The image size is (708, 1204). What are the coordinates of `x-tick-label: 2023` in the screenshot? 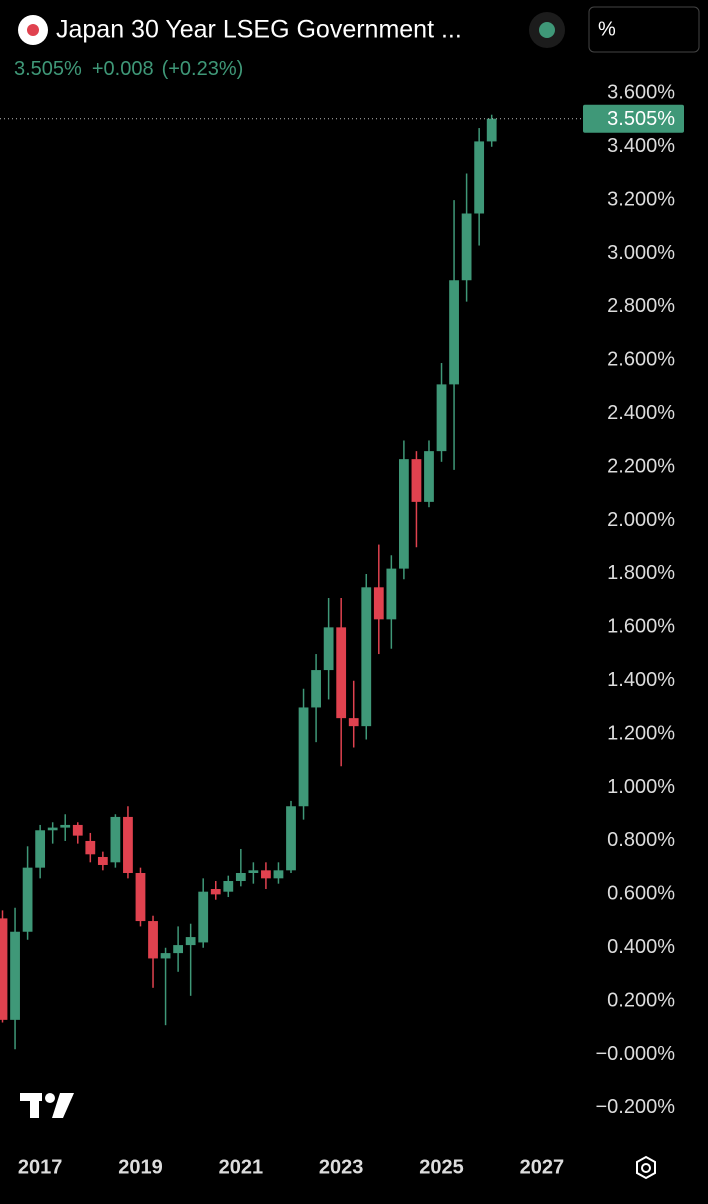 It's located at (341, 1167).